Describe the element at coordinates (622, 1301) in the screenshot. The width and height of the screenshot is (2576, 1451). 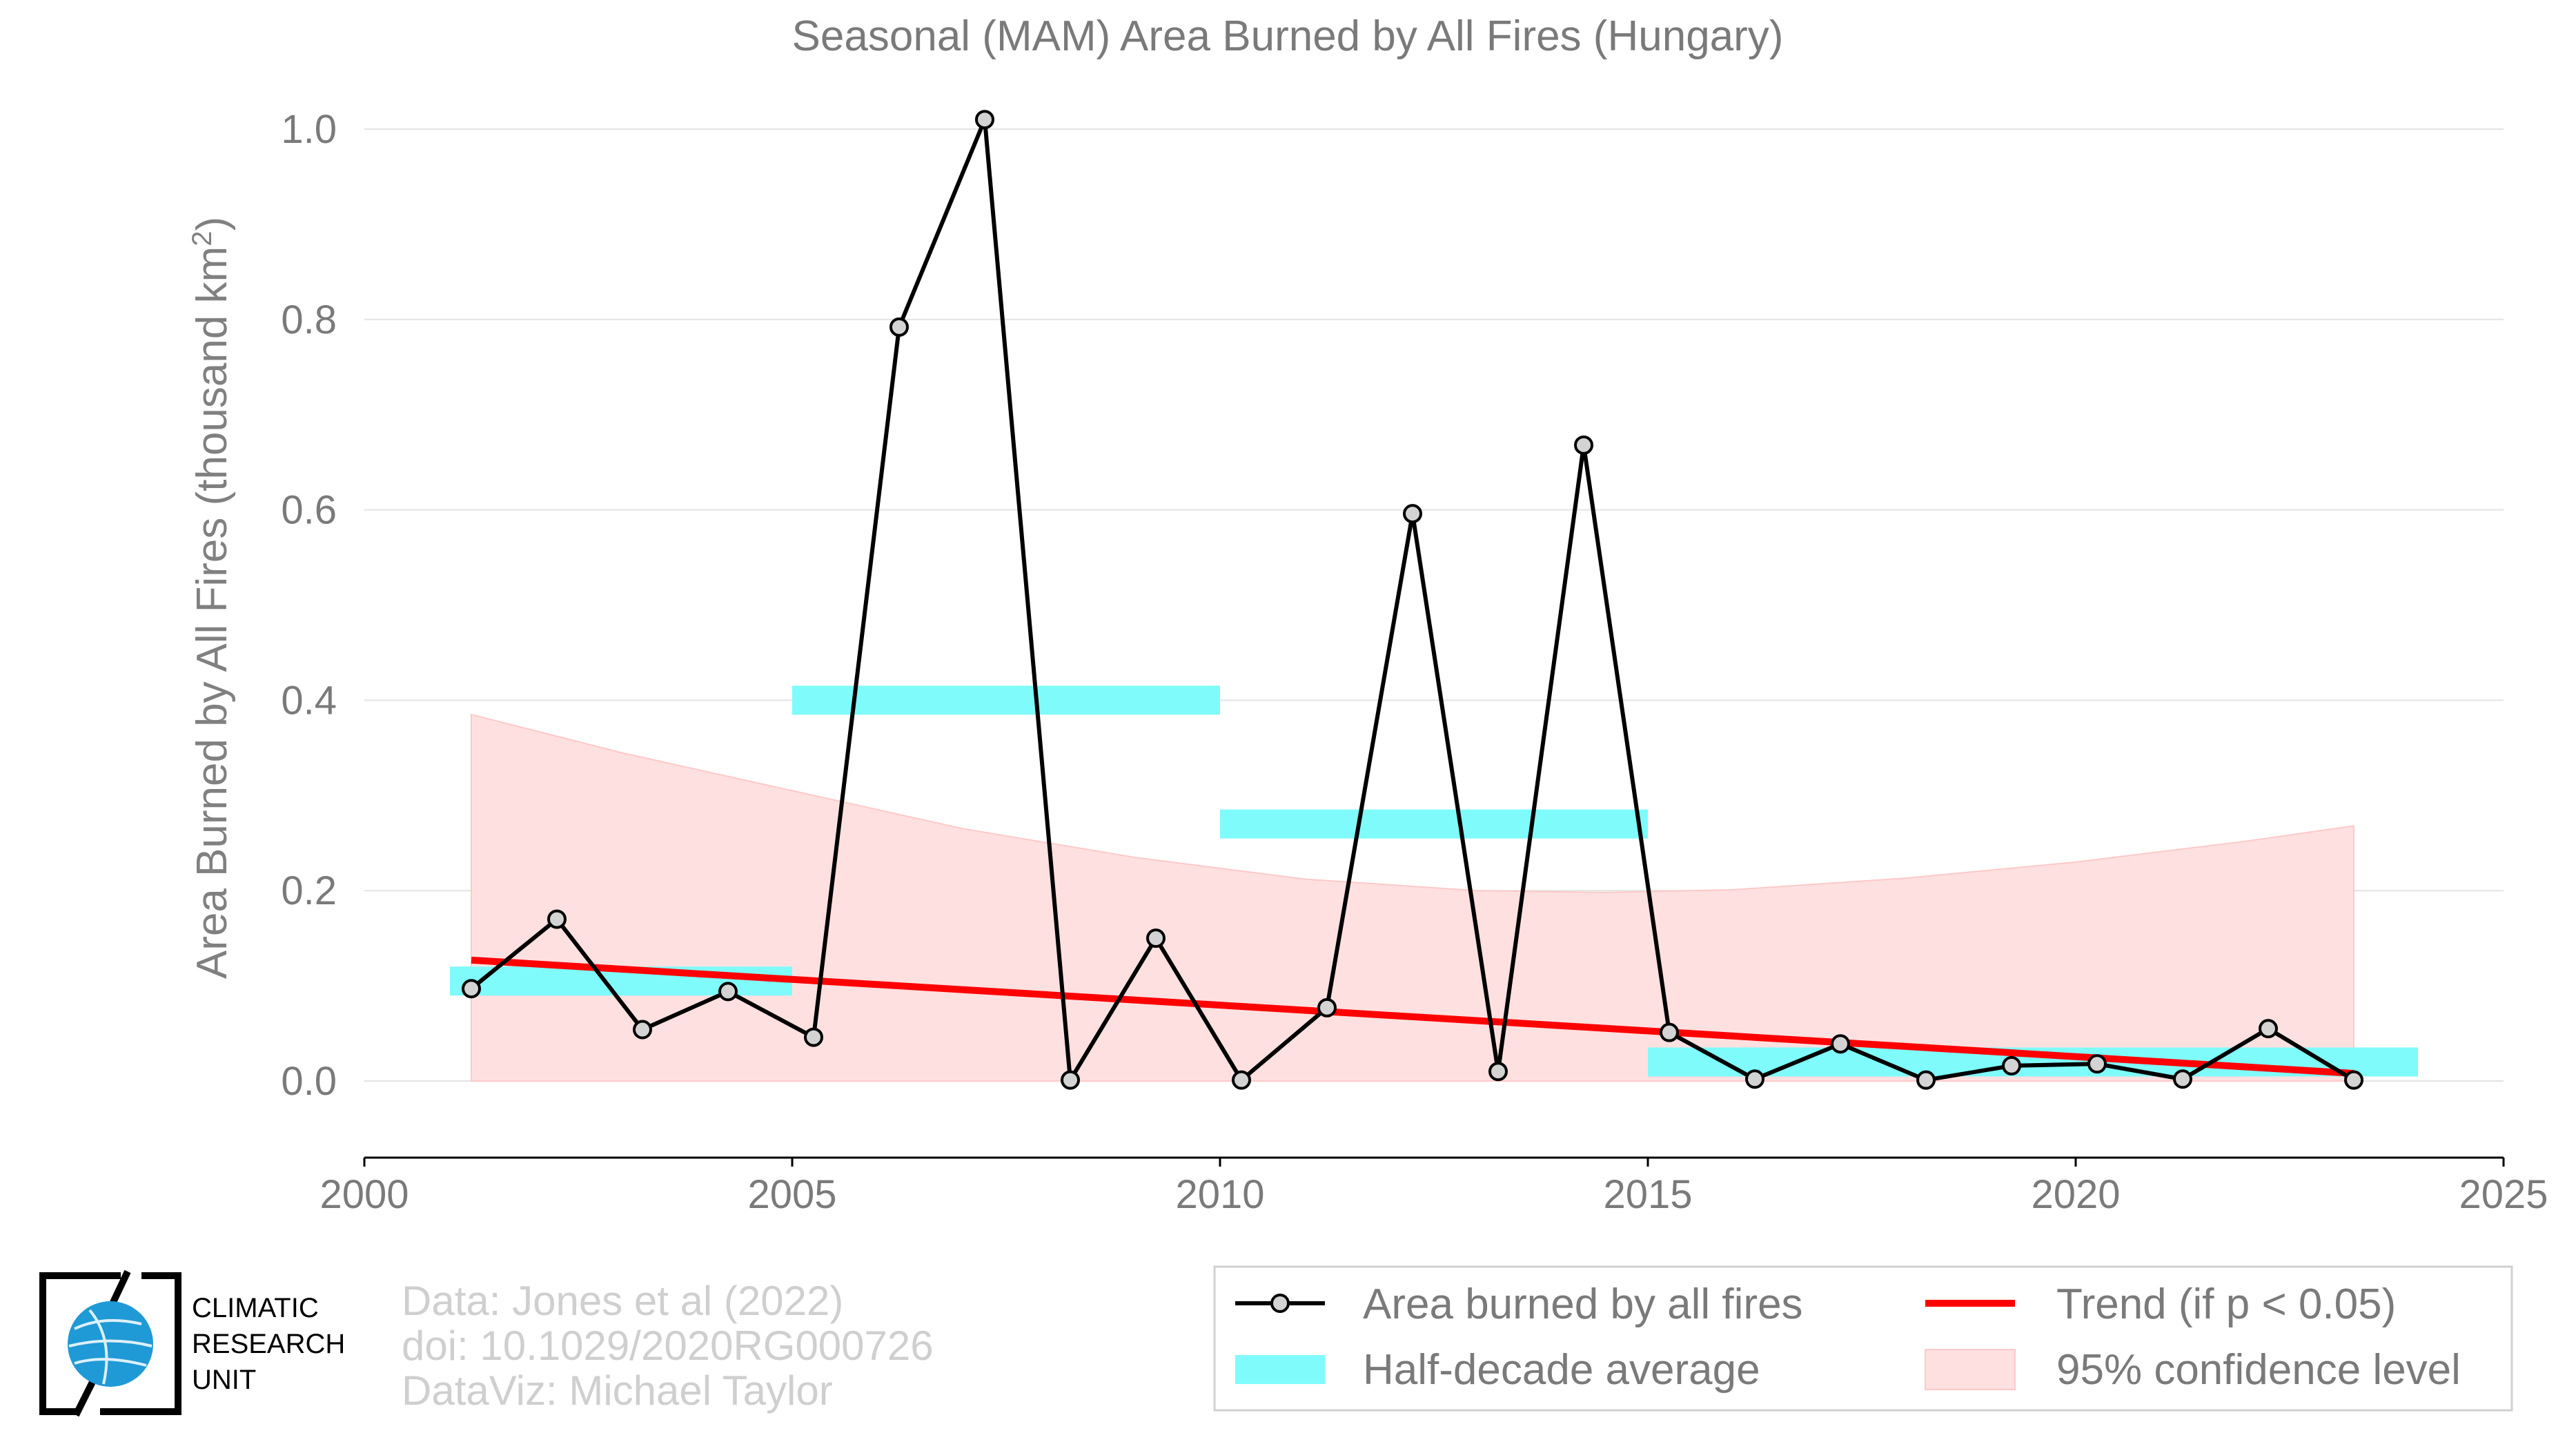
I see `credit-data: Data: Jones et al (2022)` at that location.